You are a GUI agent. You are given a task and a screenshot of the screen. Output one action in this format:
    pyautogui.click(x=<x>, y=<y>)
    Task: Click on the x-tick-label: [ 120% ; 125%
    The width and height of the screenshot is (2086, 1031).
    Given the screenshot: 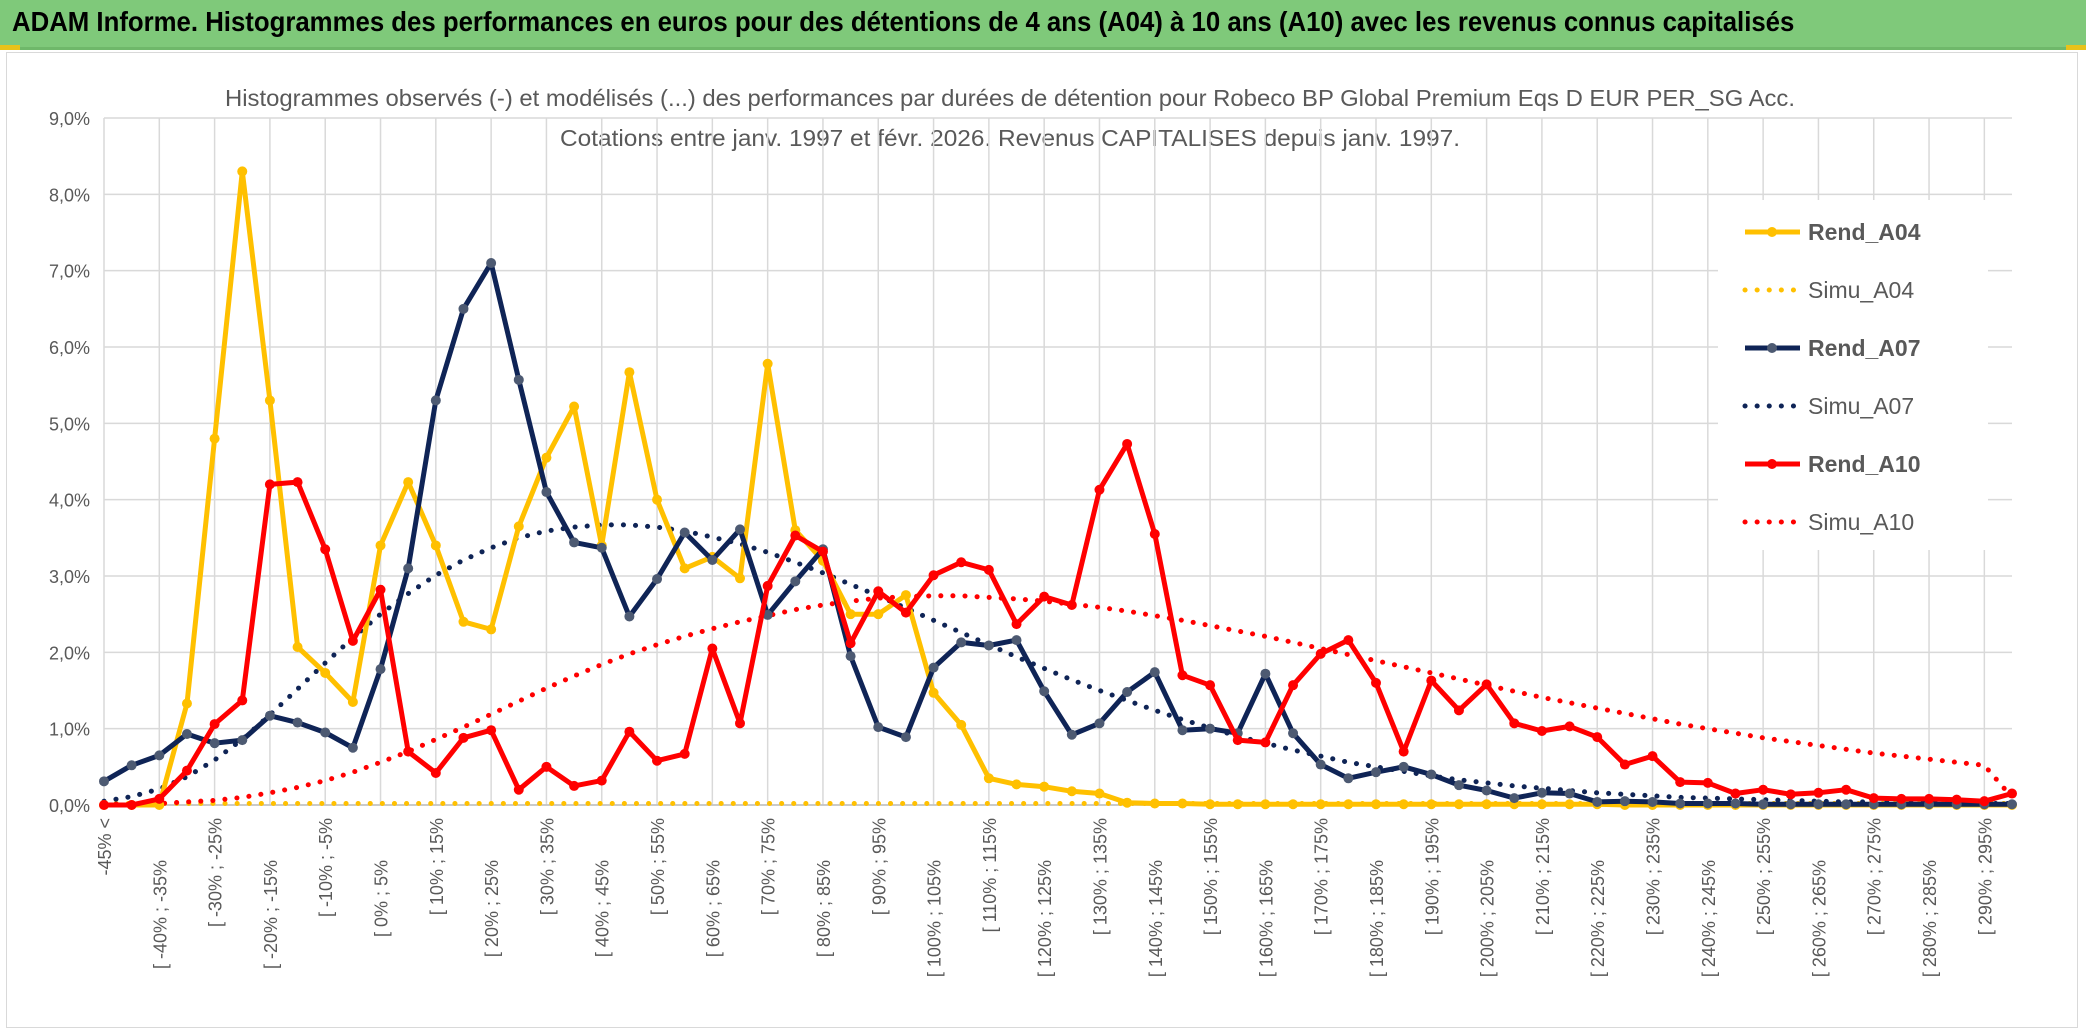 What is the action you would take?
    pyautogui.click(x=1045, y=918)
    